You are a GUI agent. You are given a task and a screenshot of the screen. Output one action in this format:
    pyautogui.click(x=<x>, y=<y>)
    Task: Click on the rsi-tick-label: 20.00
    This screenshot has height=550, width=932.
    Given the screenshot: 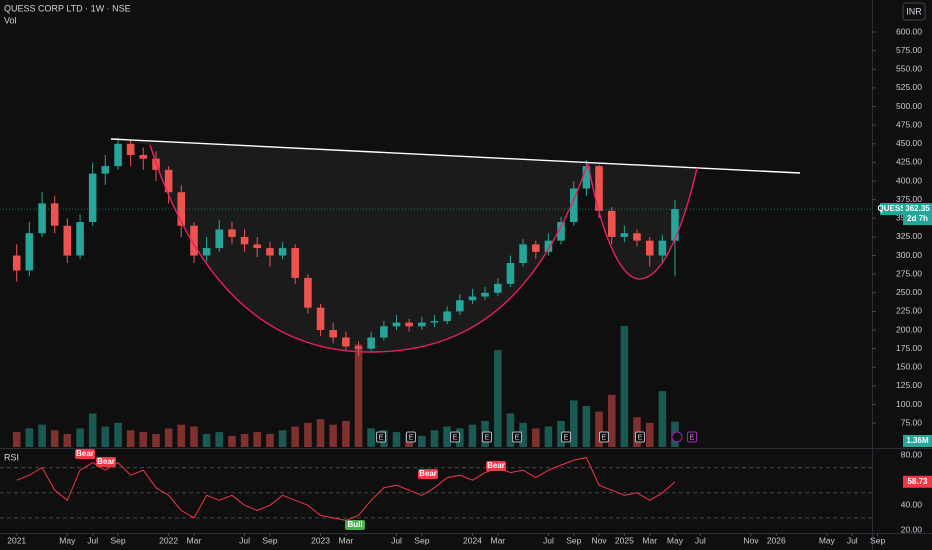 What is the action you would take?
    pyautogui.click(x=912, y=530)
    